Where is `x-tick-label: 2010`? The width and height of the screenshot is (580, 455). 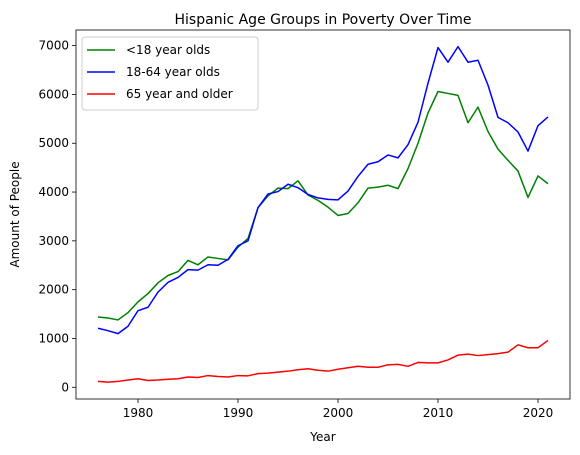
x-tick-label: 2010 is located at coordinates (438, 413).